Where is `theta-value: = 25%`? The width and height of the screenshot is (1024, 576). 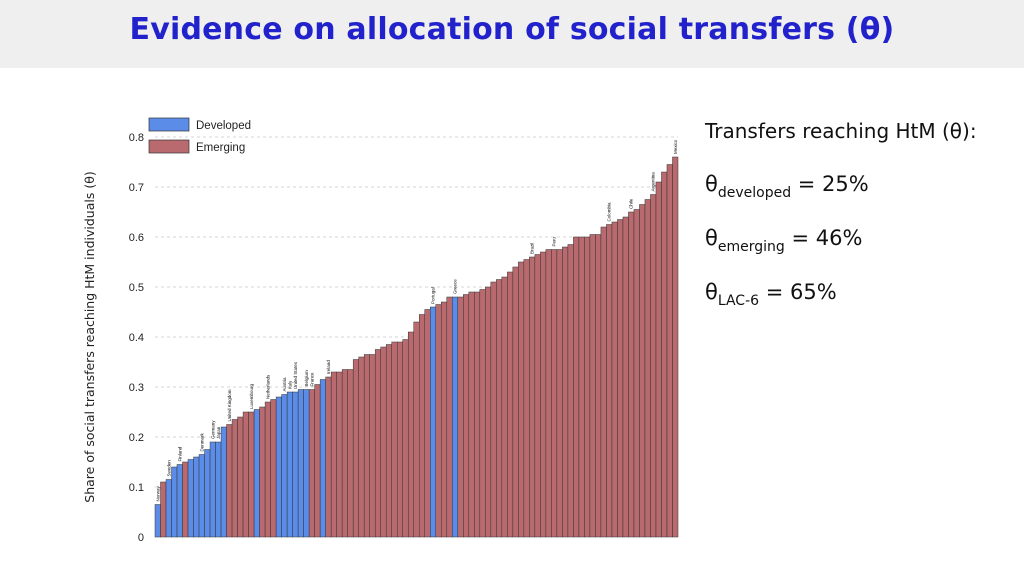
theta-value: = 25% is located at coordinates (830, 184).